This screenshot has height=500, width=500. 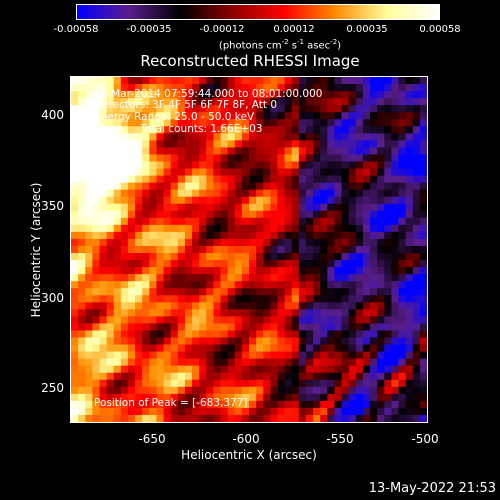 I want to click on plot-timestamp: 13-May-2022 21:53, so click(x=432, y=488).